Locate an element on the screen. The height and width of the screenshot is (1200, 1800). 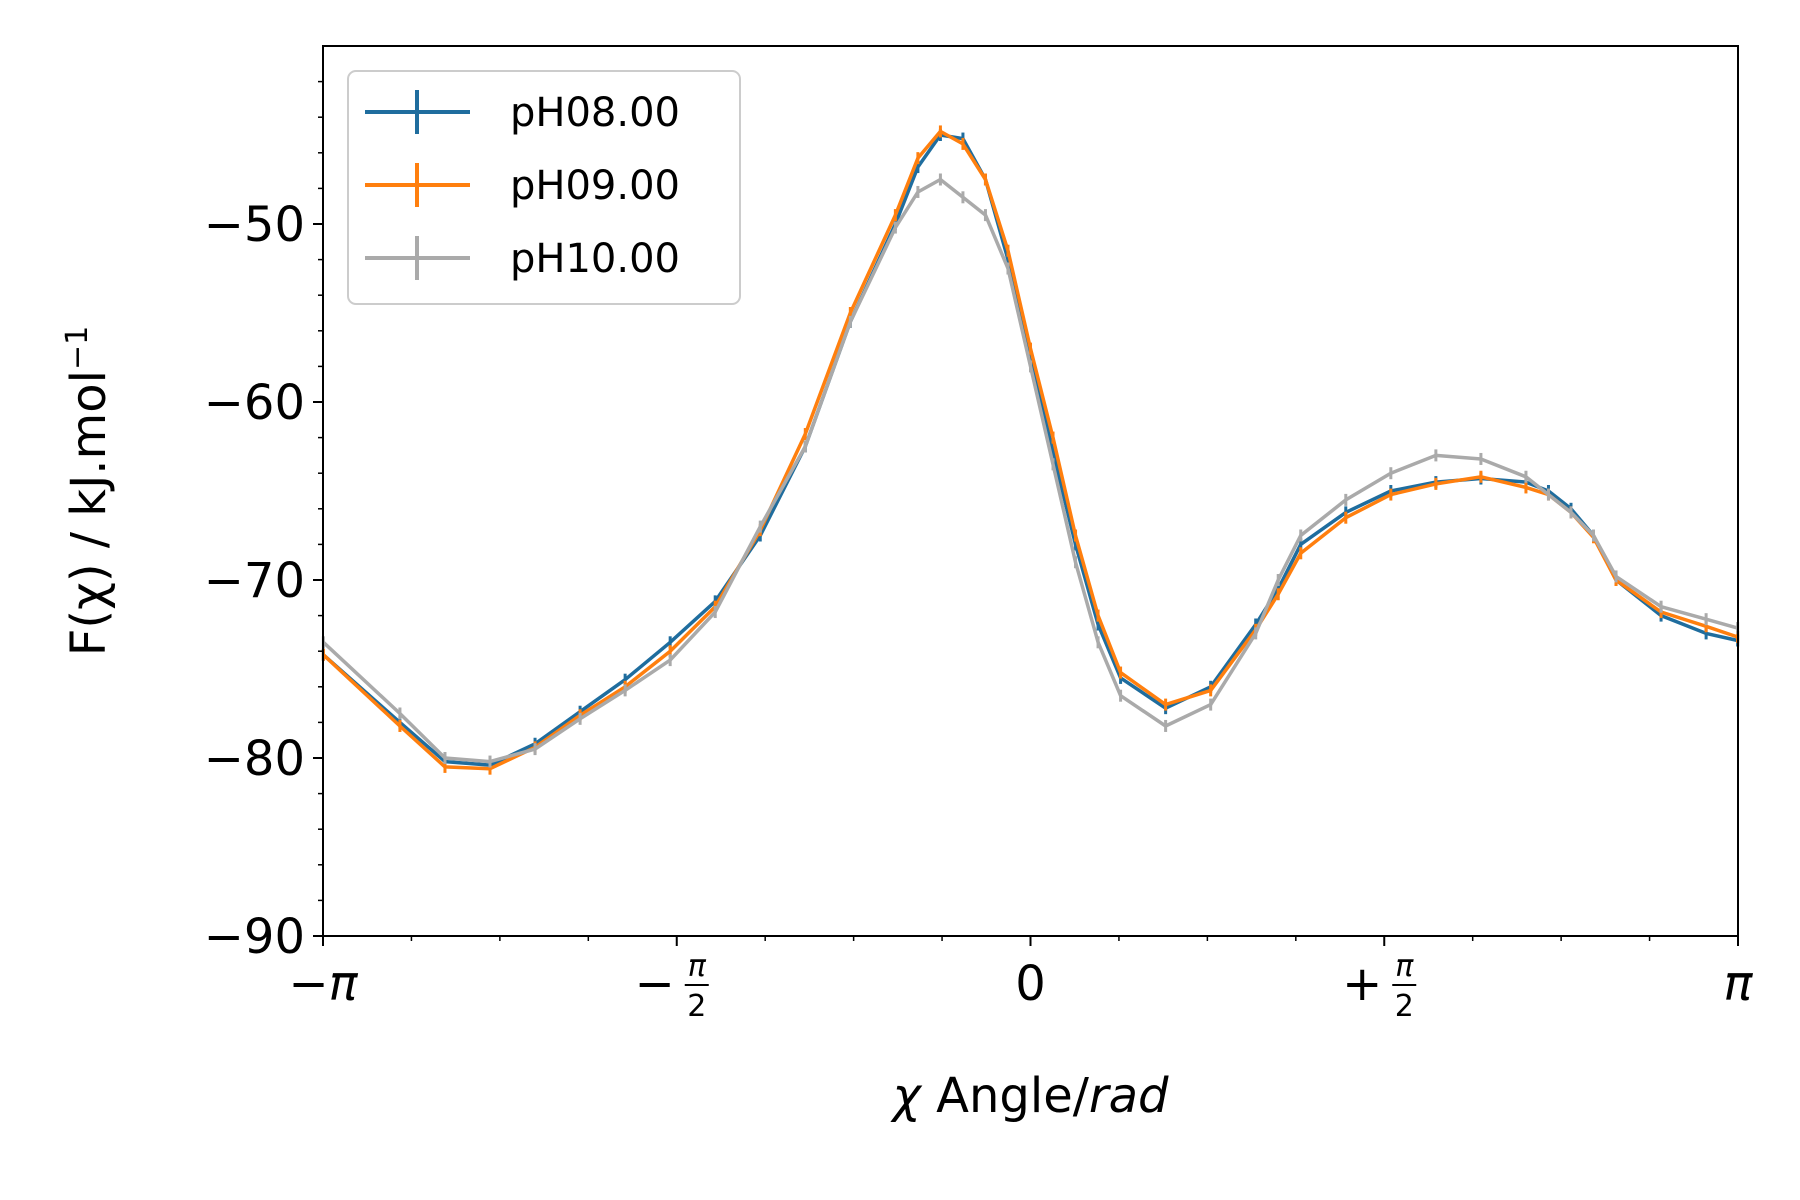
y-axis-superscript: −1 is located at coordinates (77, 348).